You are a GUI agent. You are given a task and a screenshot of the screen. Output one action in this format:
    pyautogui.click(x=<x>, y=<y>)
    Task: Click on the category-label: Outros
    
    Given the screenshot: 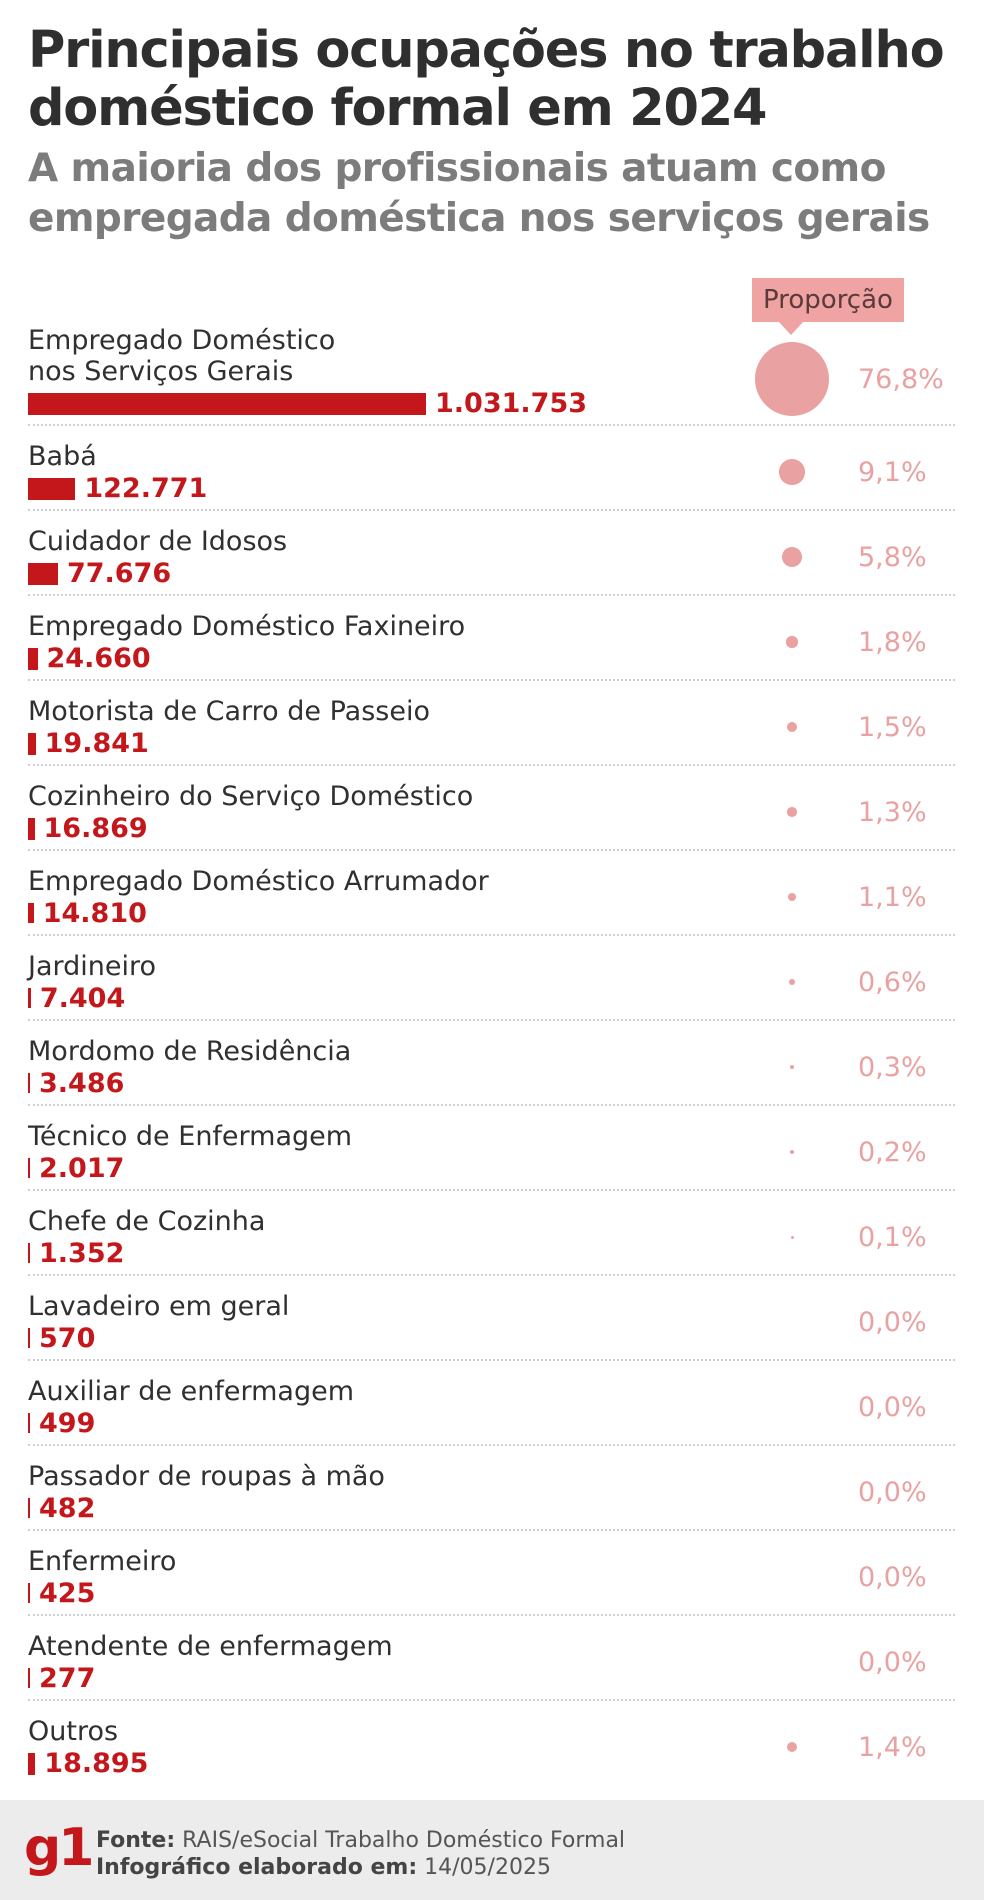 What is the action you would take?
    pyautogui.click(x=73, y=1731)
    